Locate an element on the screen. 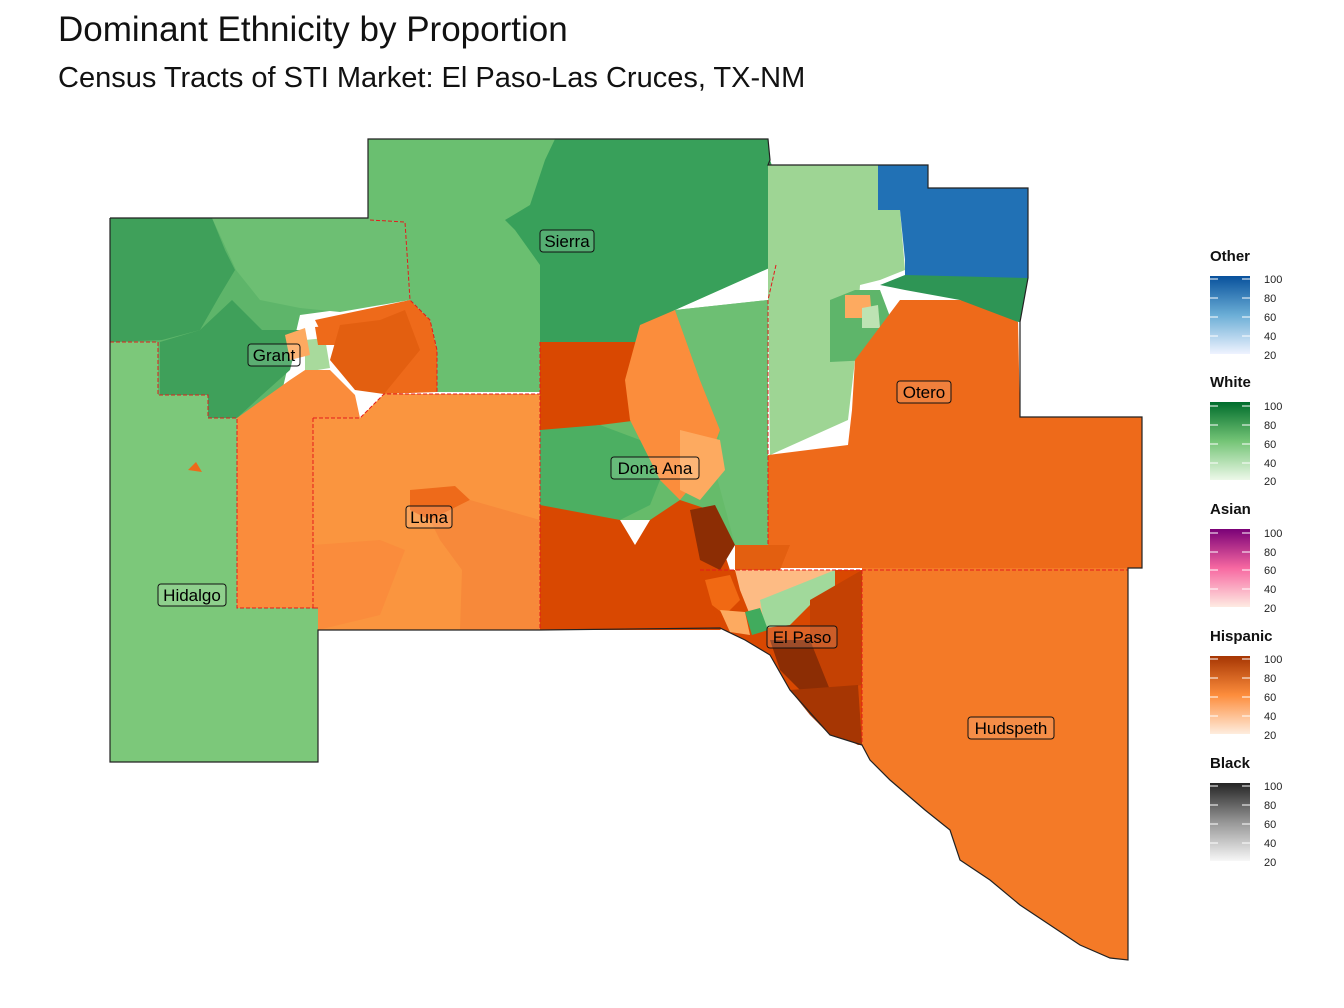 The width and height of the screenshot is (1344, 1008). svg-text: Grant is located at coordinates (274, 355).